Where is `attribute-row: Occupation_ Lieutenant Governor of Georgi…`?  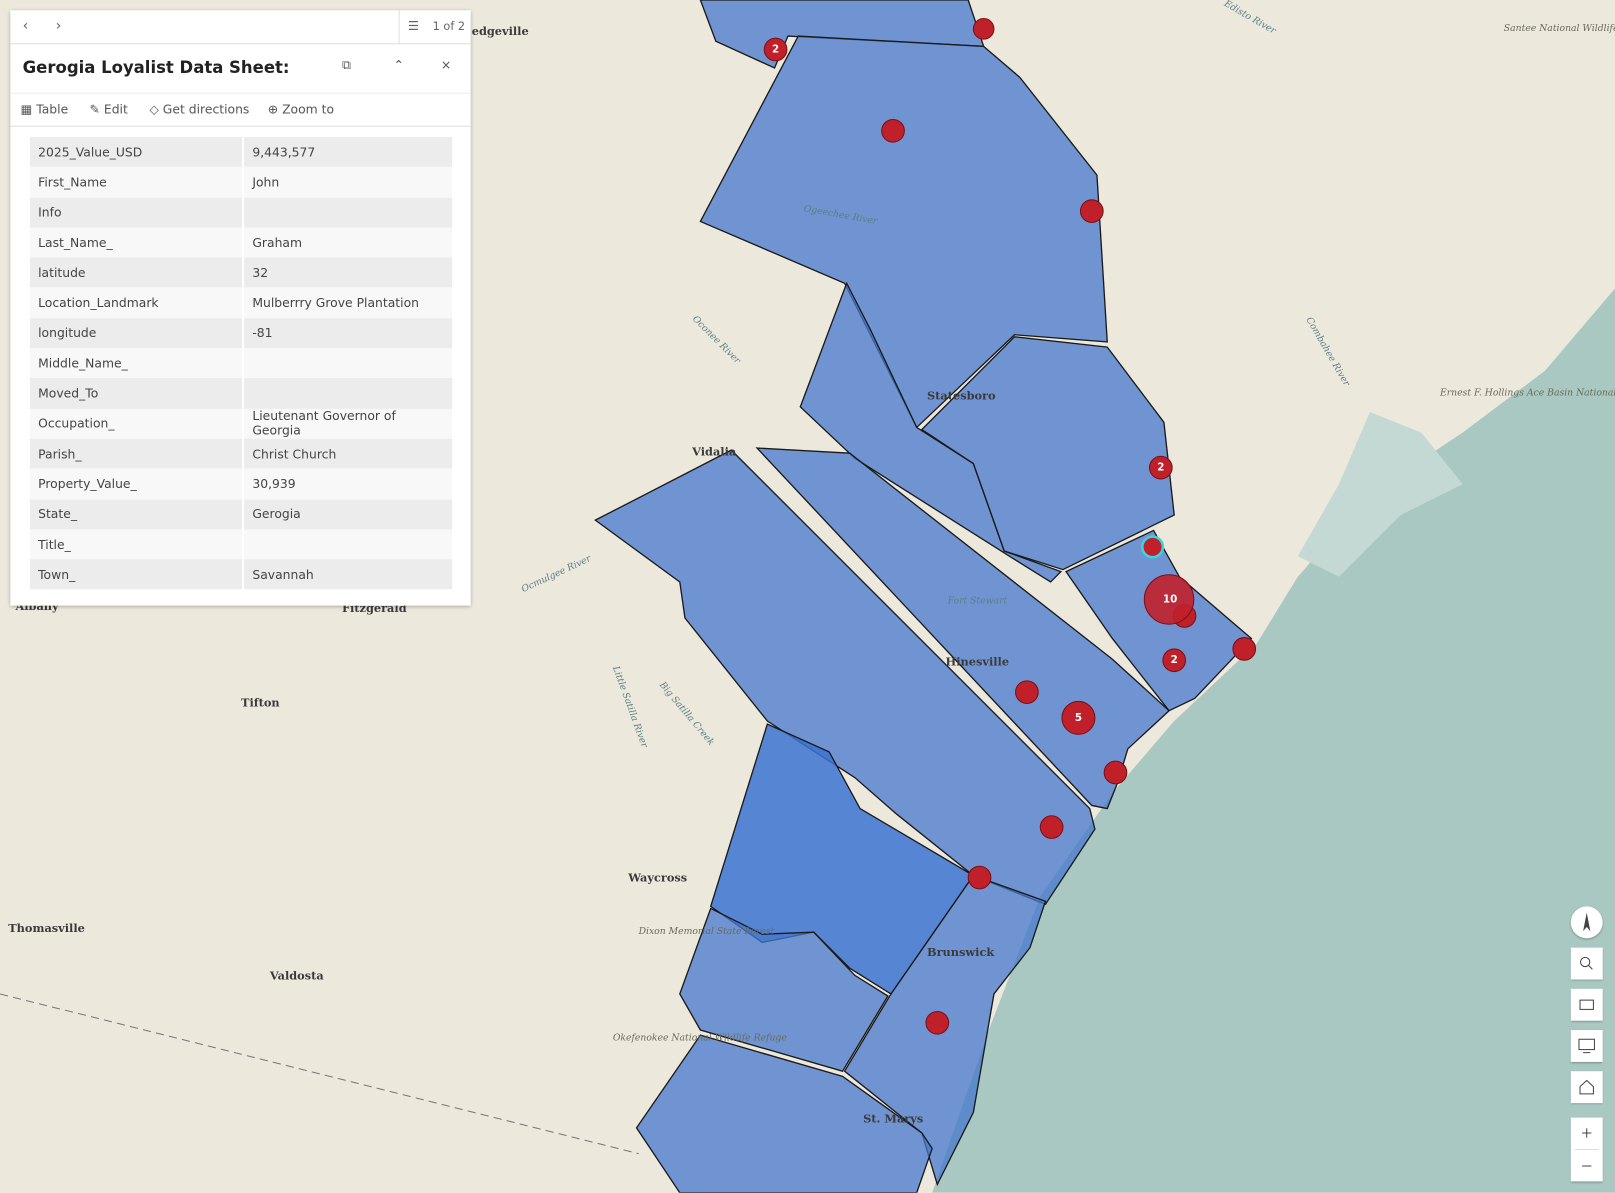
attribute-row: Occupation_ Lieutenant Governor of Georgi… is located at coordinates (241, 423).